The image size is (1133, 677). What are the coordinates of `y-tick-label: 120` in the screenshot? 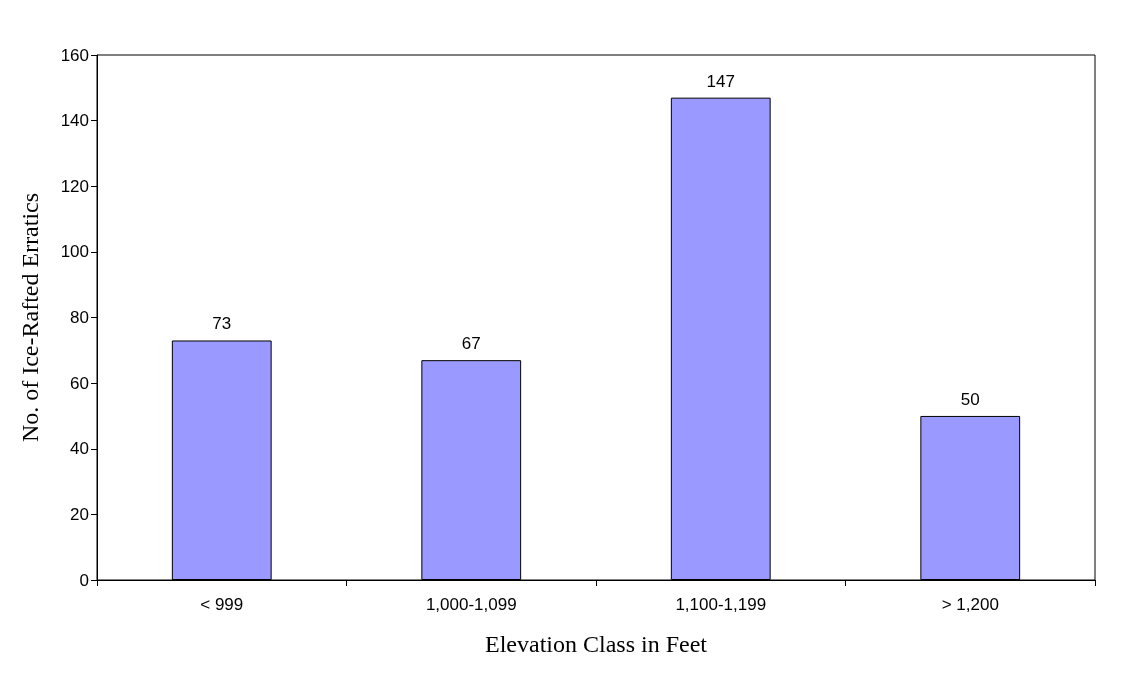 It's located at (74, 186).